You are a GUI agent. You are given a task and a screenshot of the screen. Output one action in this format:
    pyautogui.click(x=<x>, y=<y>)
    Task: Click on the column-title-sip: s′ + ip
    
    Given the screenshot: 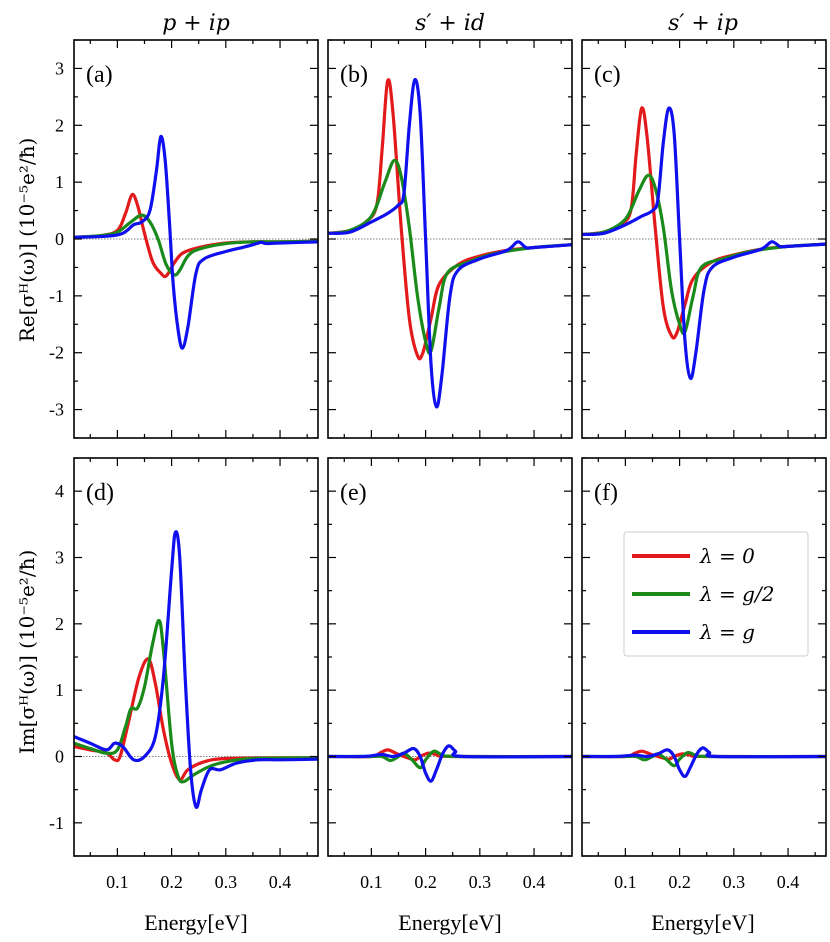 What is the action you would take?
    pyautogui.click(x=703, y=23)
    